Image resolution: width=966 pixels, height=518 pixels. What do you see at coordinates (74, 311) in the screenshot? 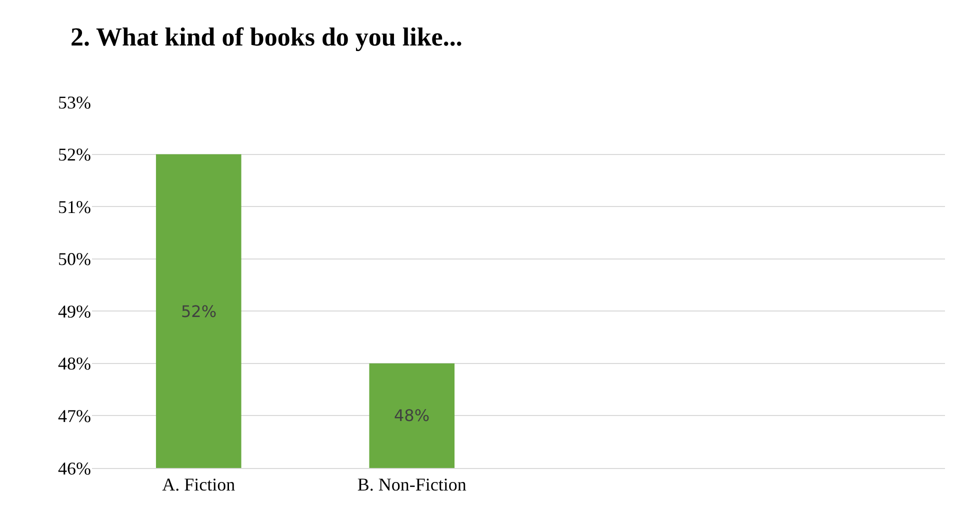
I see `y-tick-label: 49%` at bounding box center [74, 311].